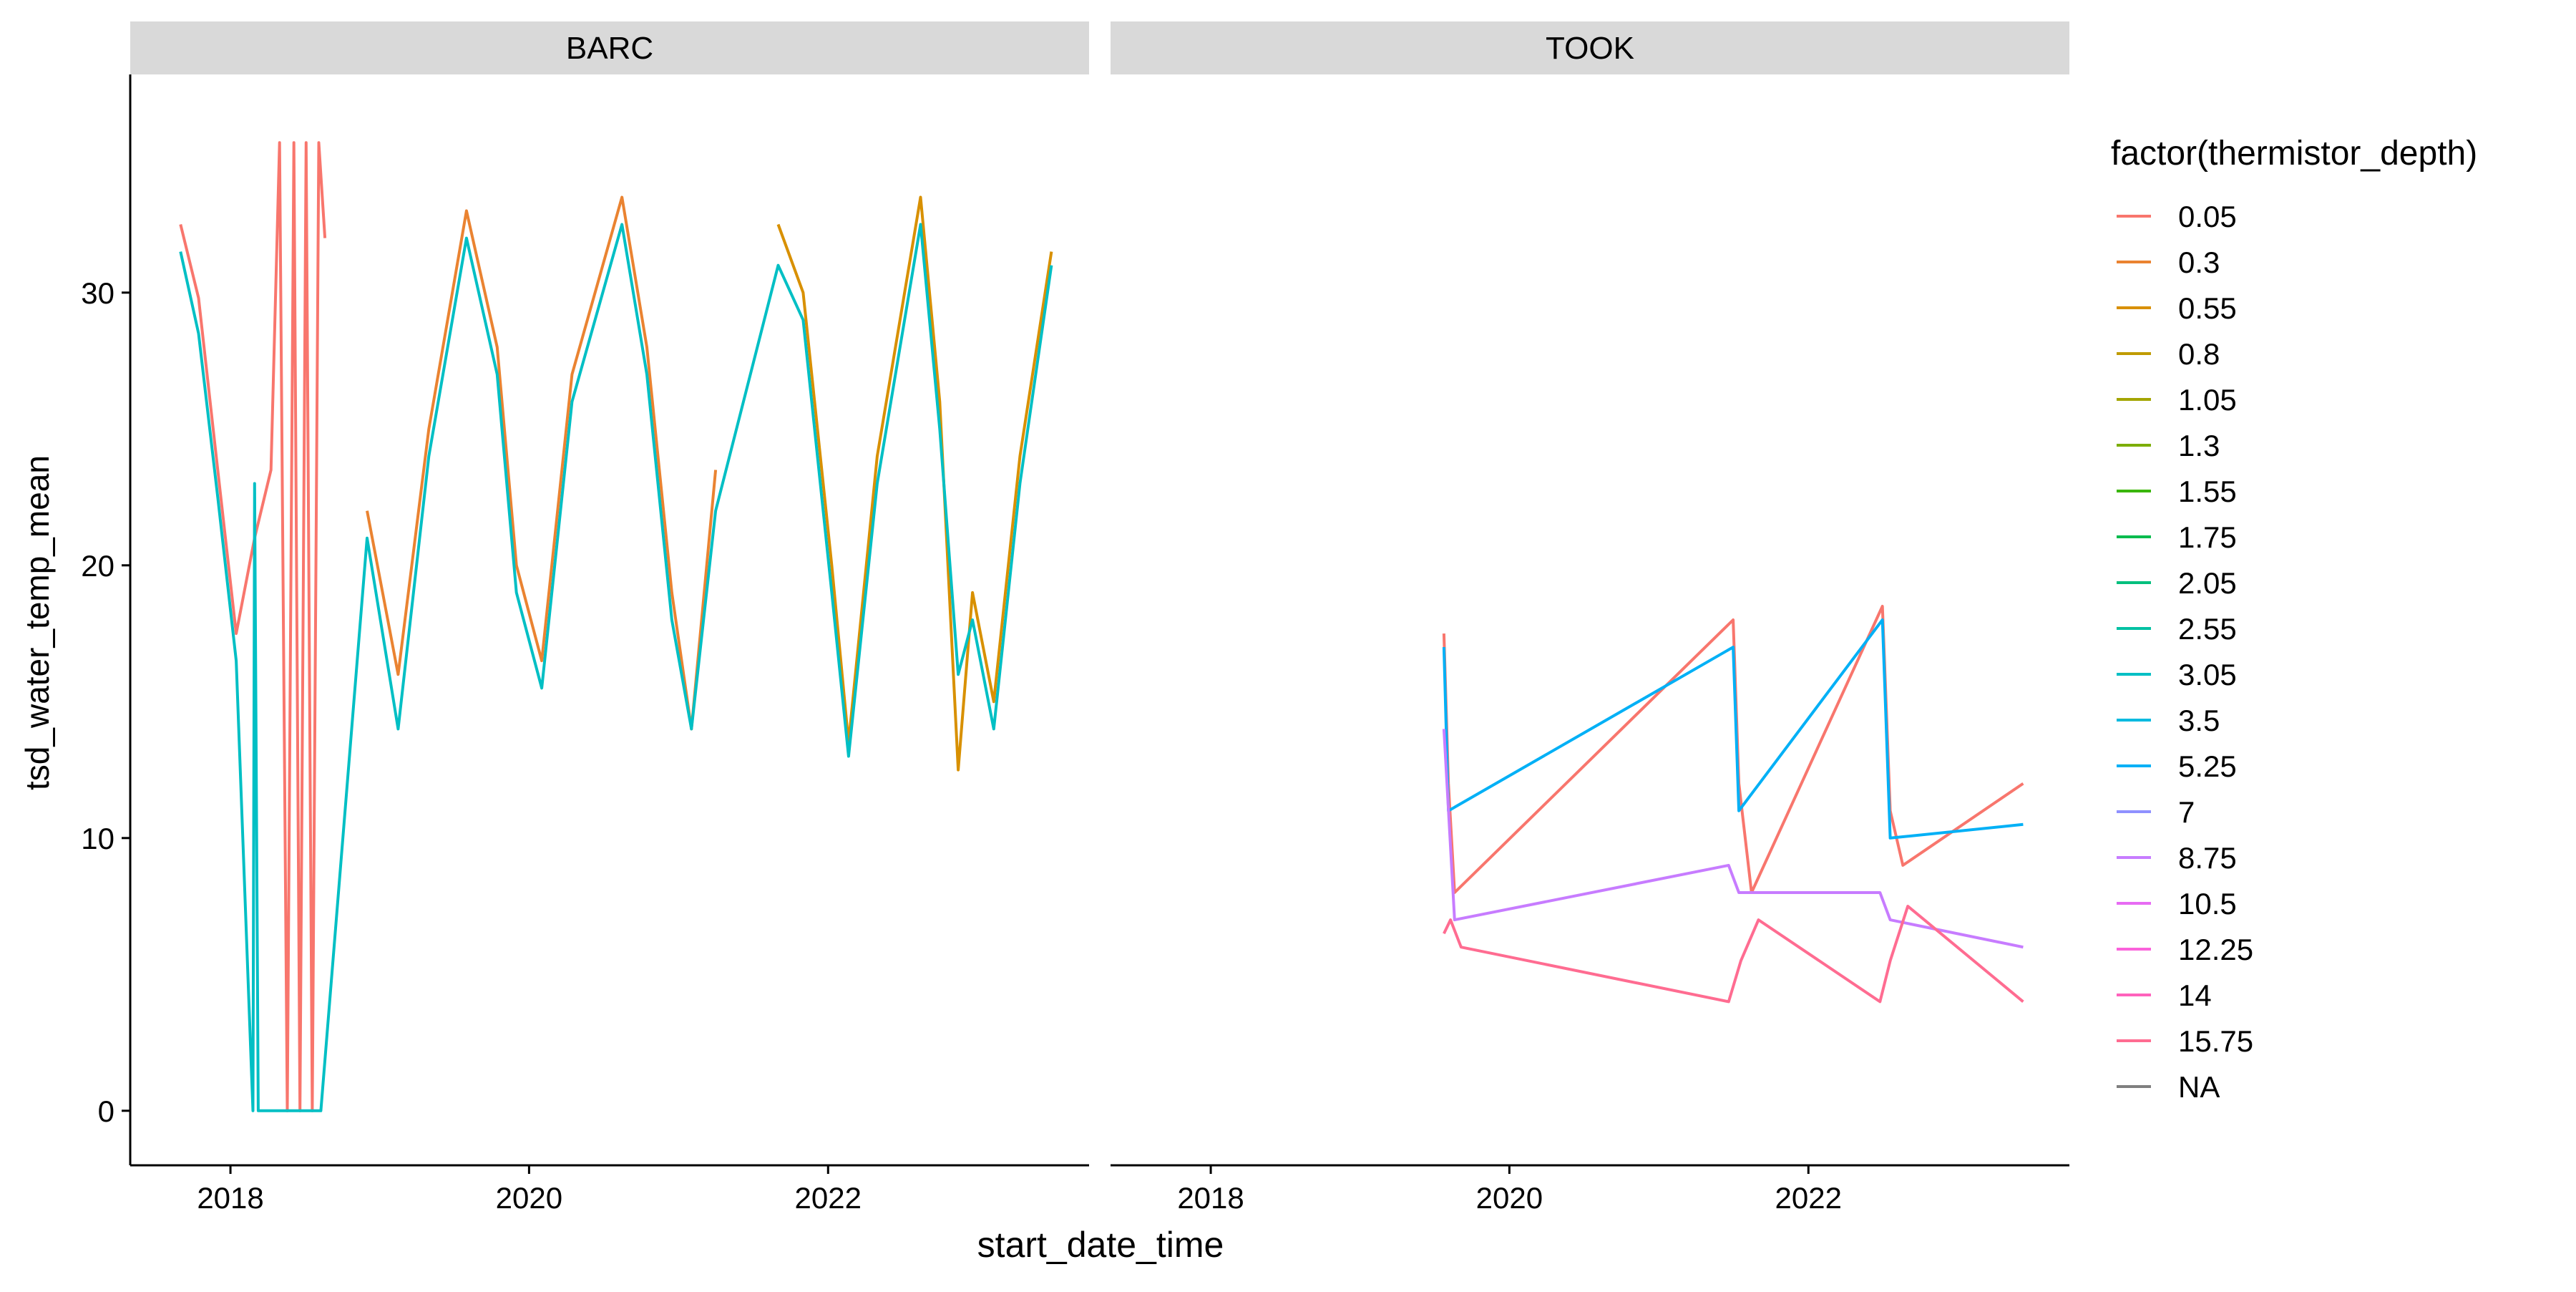  What do you see at coordinates (2207, 674) in the screenshot?
I see `legend-label: 3.05` at bounding box center [2207, 674].